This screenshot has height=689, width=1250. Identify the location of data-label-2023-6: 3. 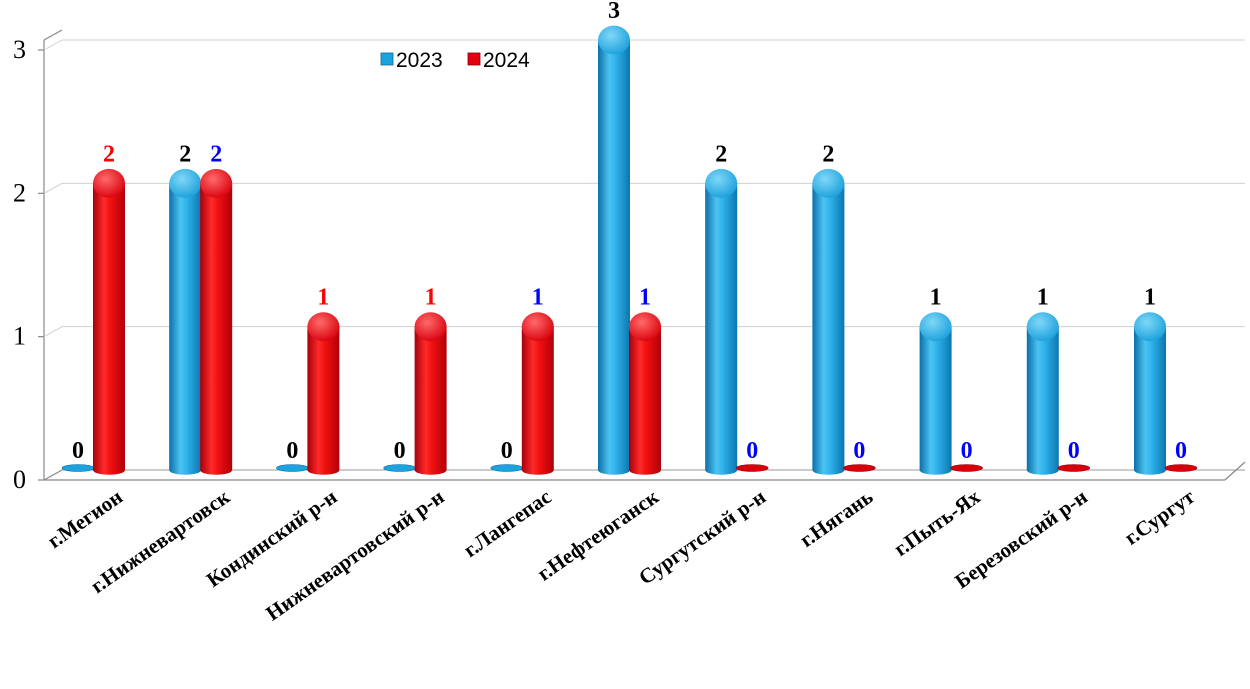
(614, 12).